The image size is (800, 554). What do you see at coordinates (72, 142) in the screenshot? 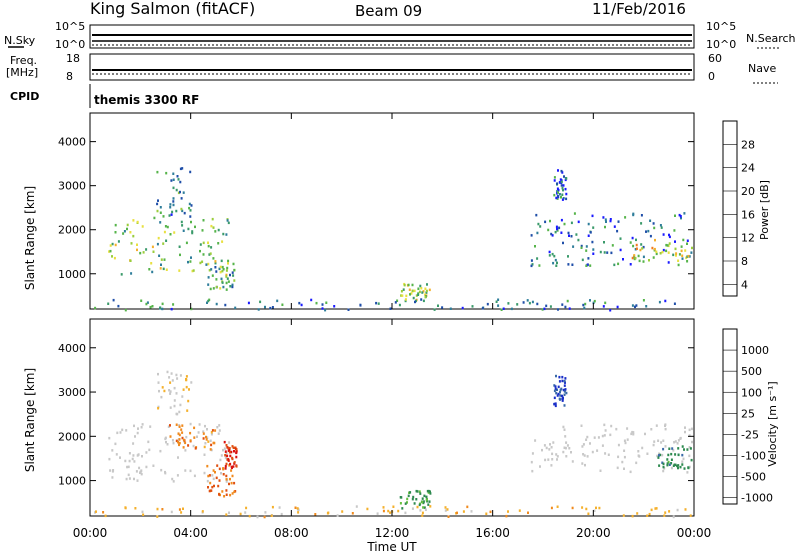
I see `ytick-label: 4000` at bounding box center [72, 142].